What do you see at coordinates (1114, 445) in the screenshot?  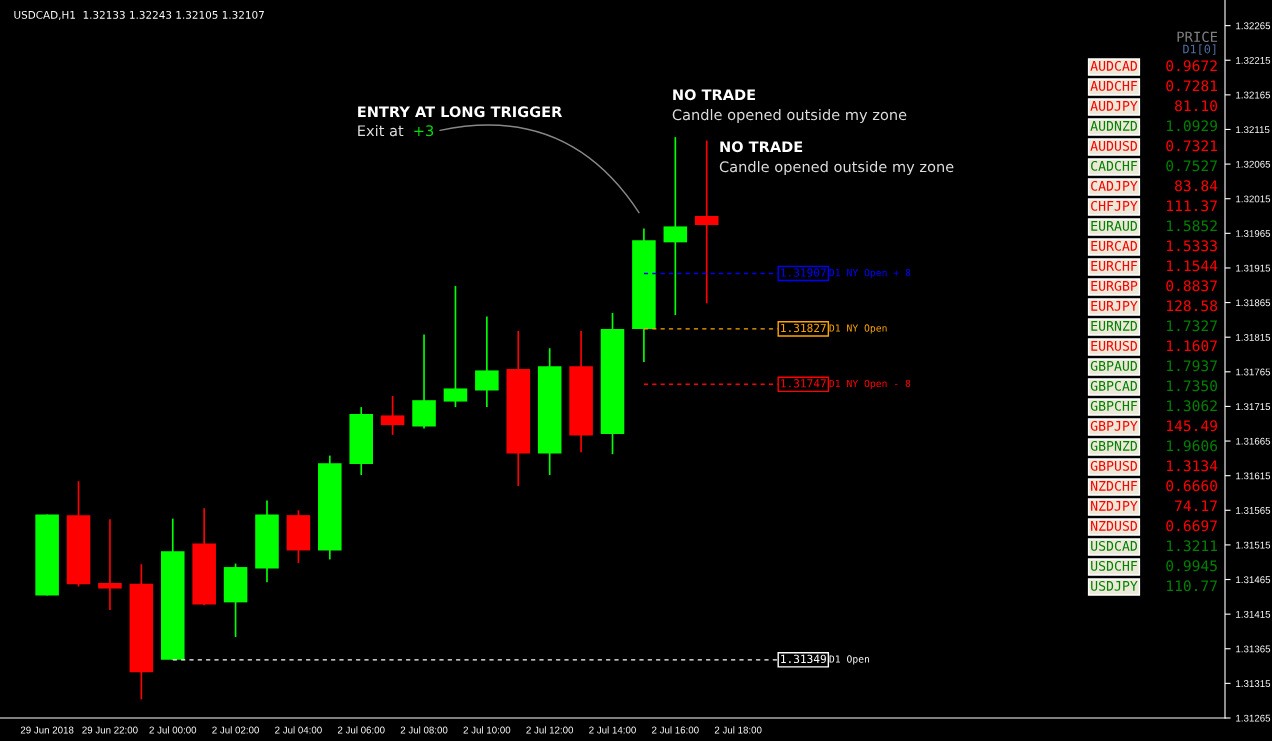 I see `category-label: GBPNZD` at bounding box center [1114, 445].